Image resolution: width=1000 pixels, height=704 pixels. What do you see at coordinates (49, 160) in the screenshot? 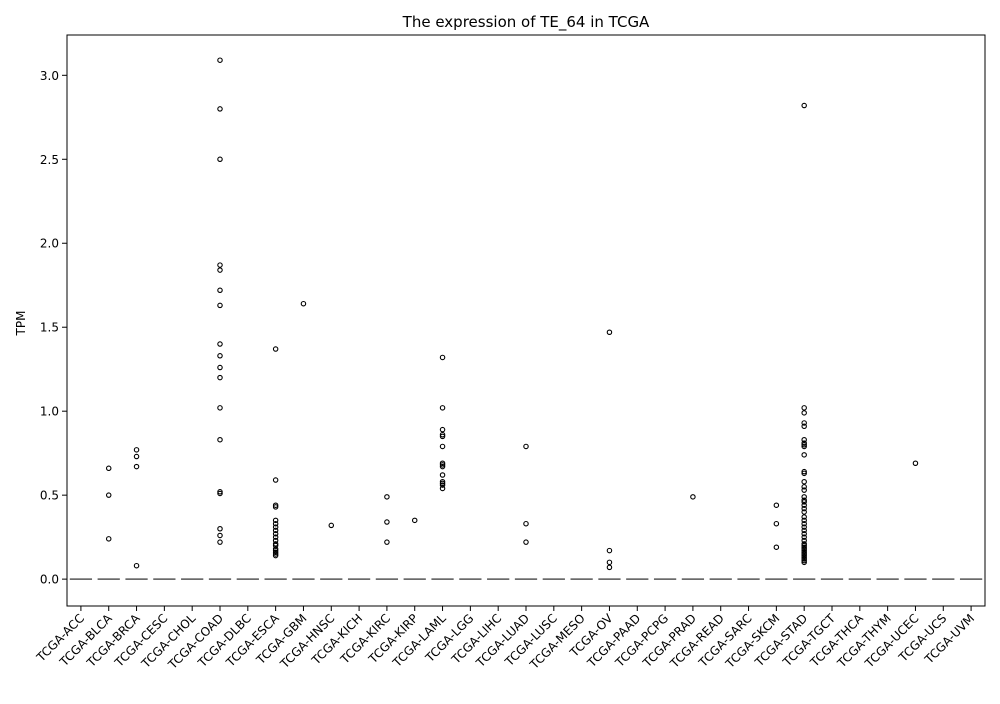
I see `y-tick-label: 2.5` at bounding box center [49, 160].